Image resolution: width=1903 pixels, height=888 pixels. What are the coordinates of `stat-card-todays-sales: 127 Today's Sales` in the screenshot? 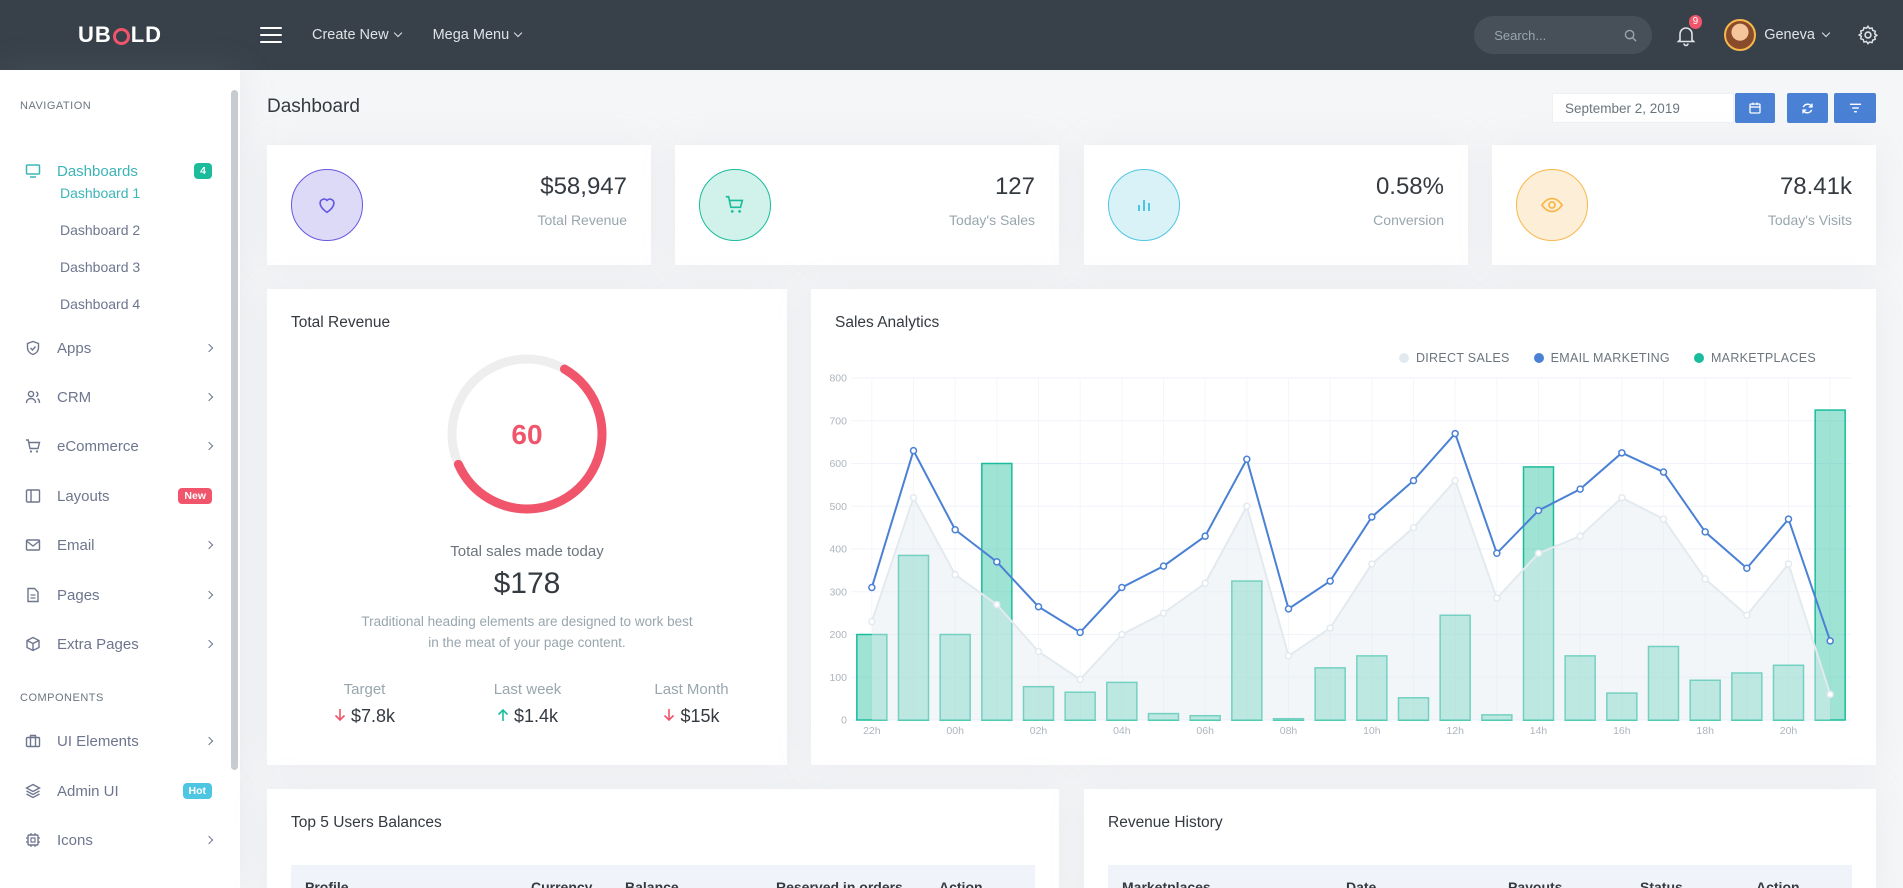 It's located at (867, 205).